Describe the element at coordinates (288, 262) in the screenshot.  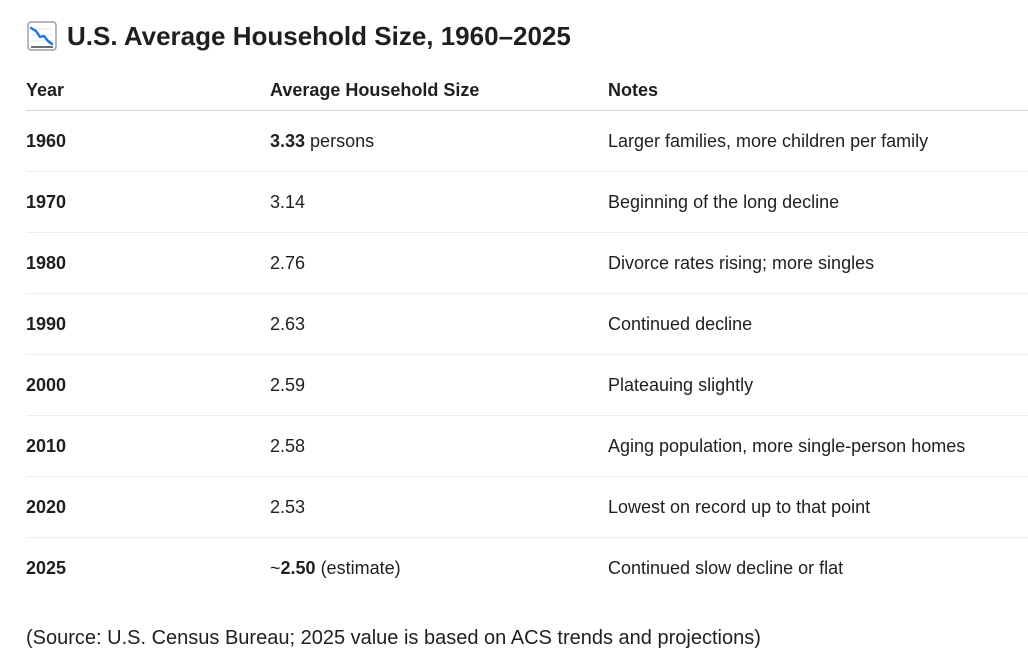
I see `household-size-value: 2.76` at that location.